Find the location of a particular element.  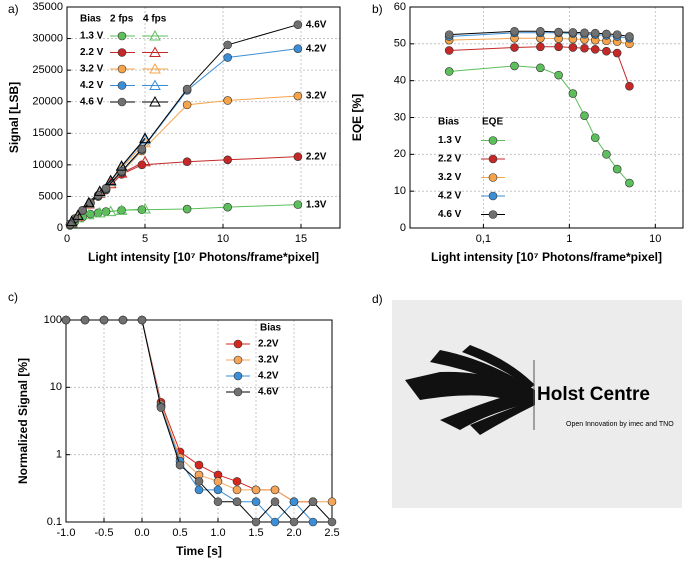

x-tick-label: -0.5 is located at coordinates (104, 533).